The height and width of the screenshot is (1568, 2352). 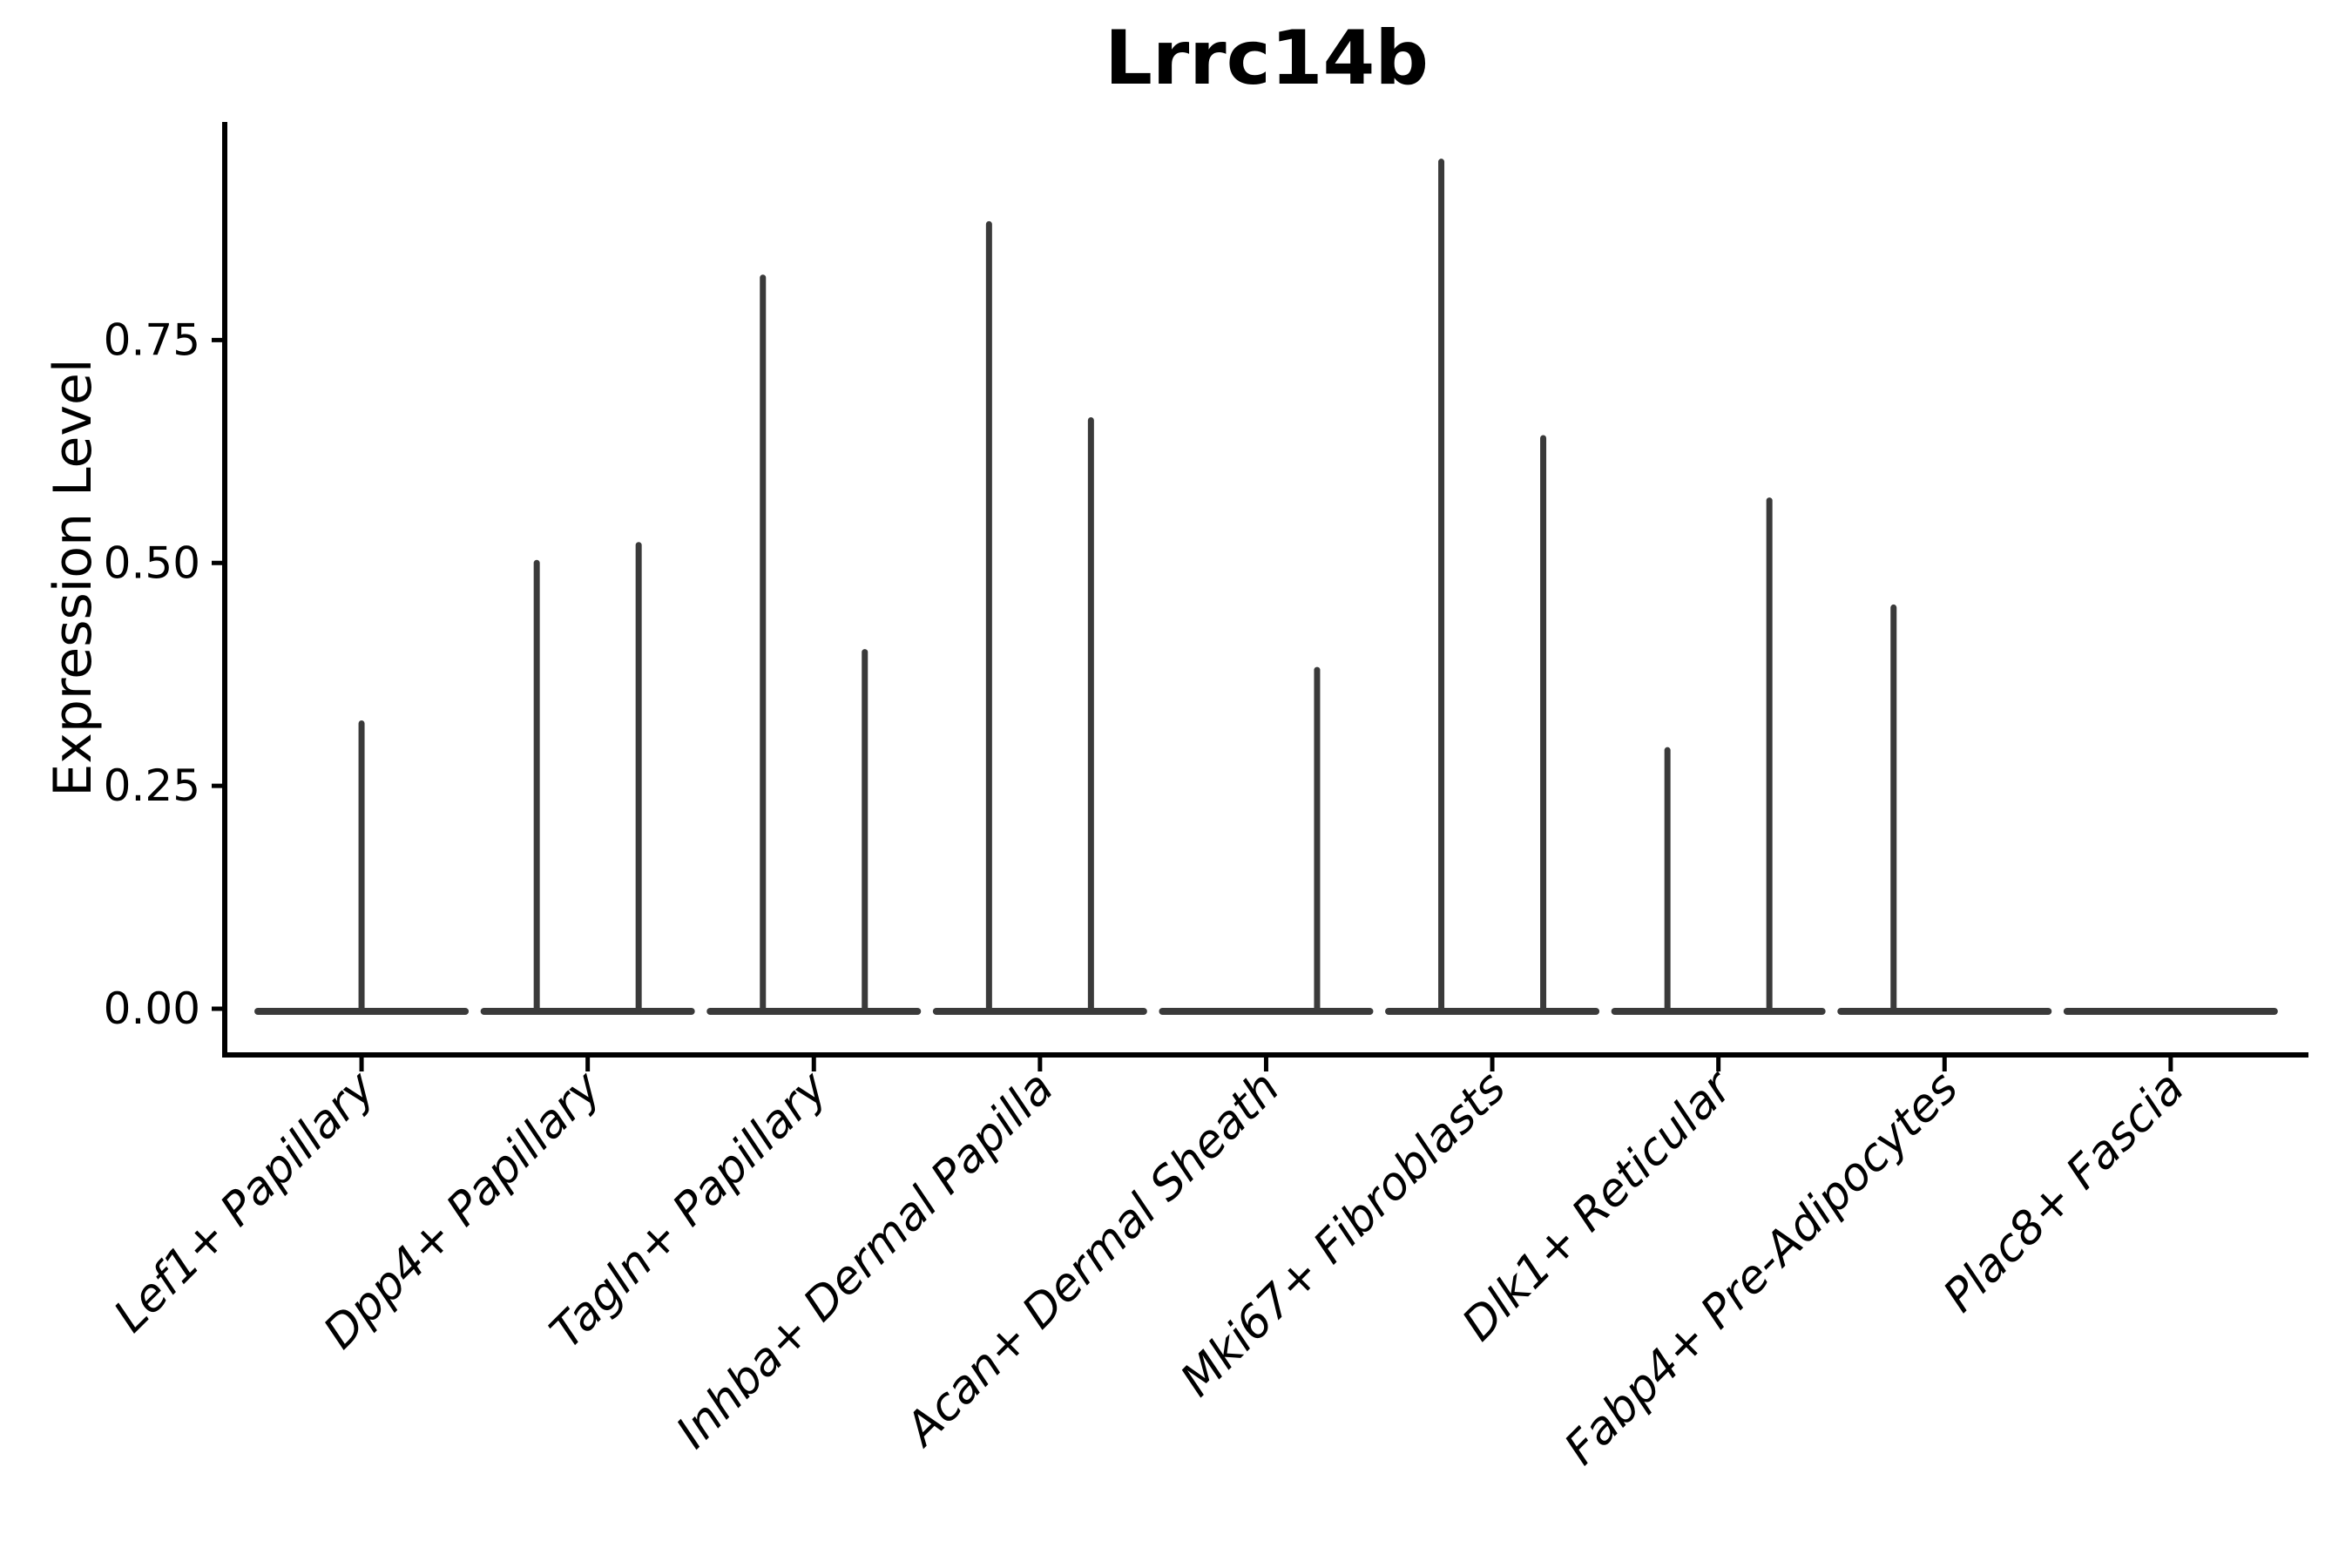 I want to click on y-tick-label: 0.75, so click(x=152, y=339).